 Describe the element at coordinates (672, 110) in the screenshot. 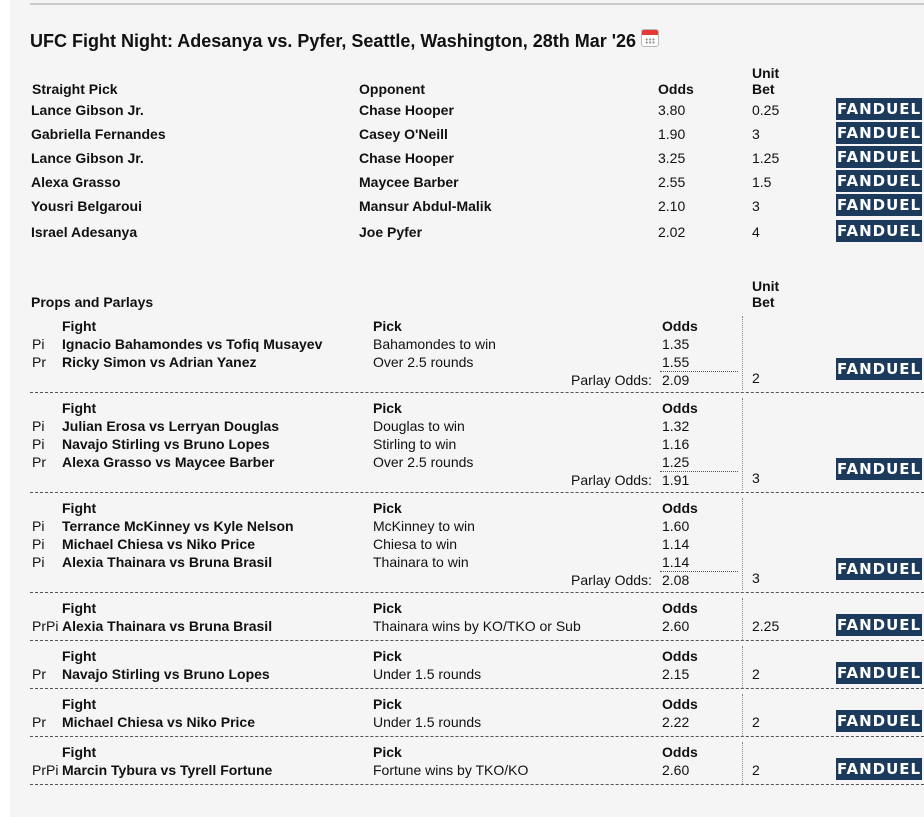

I see `pick-odds: 3.80` at that location.